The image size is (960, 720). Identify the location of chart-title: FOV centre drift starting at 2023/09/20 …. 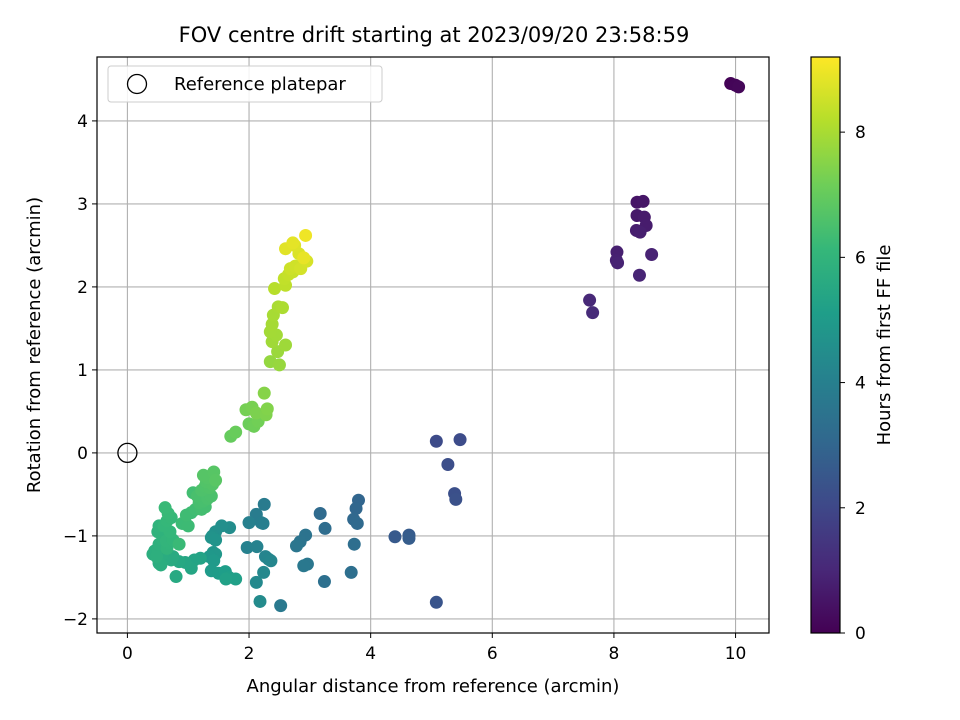
(434, 35).